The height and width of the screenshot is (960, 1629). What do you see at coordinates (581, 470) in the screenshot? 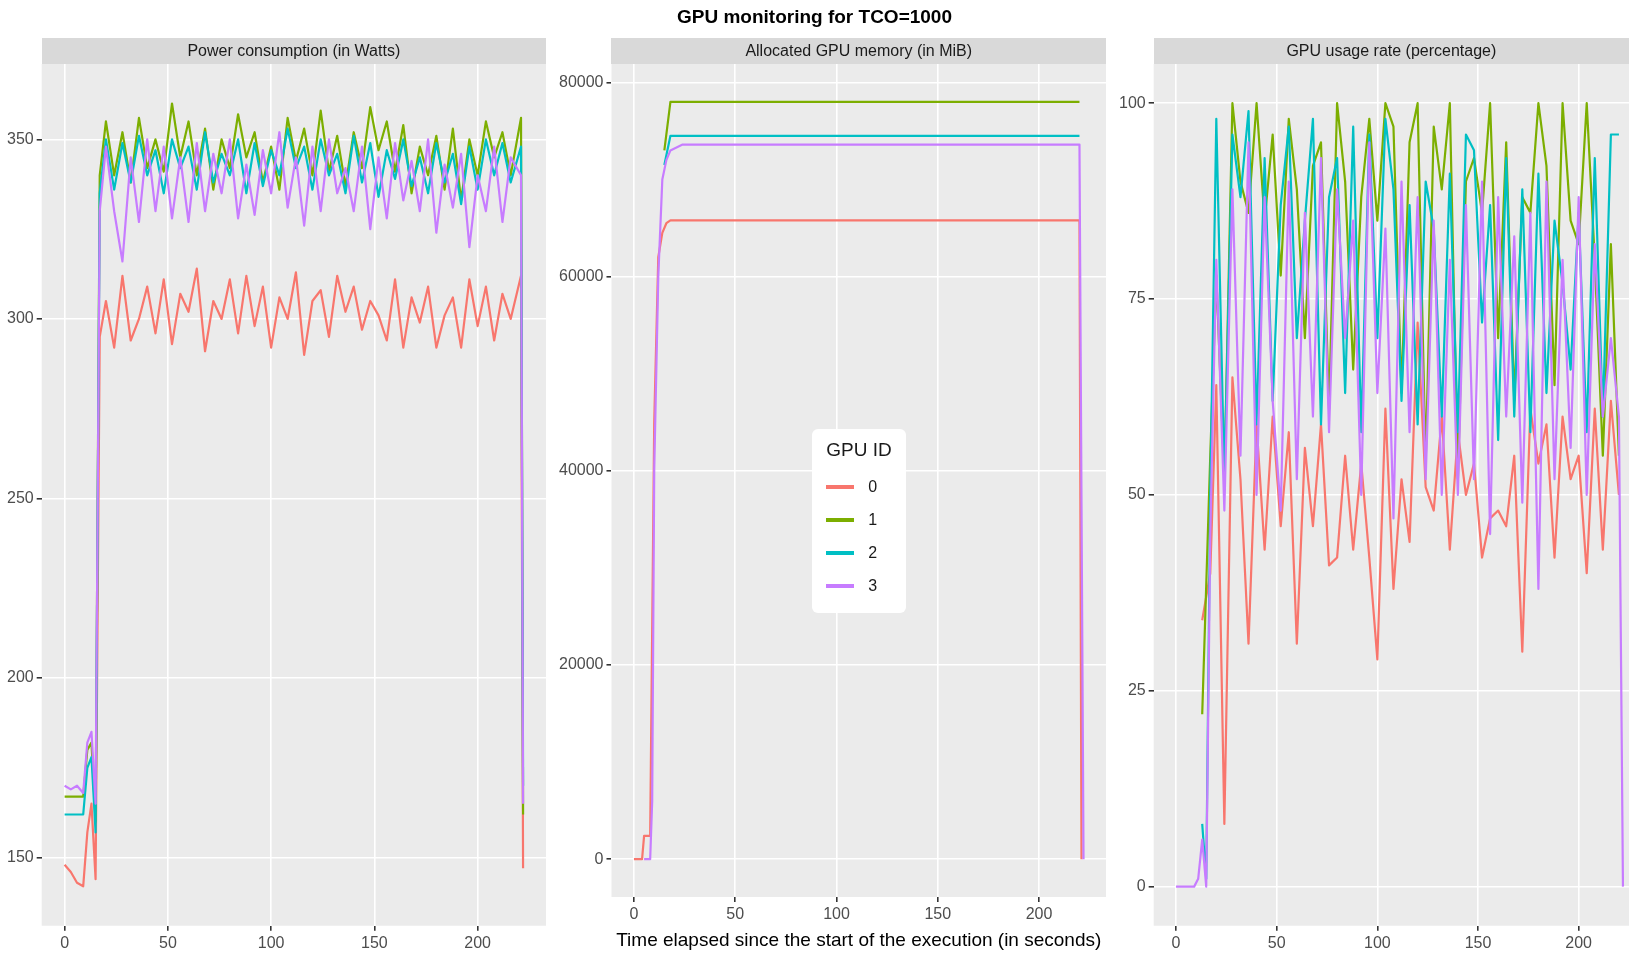
I see `y-tick-label: 40000` at bounding box center [581, 470].